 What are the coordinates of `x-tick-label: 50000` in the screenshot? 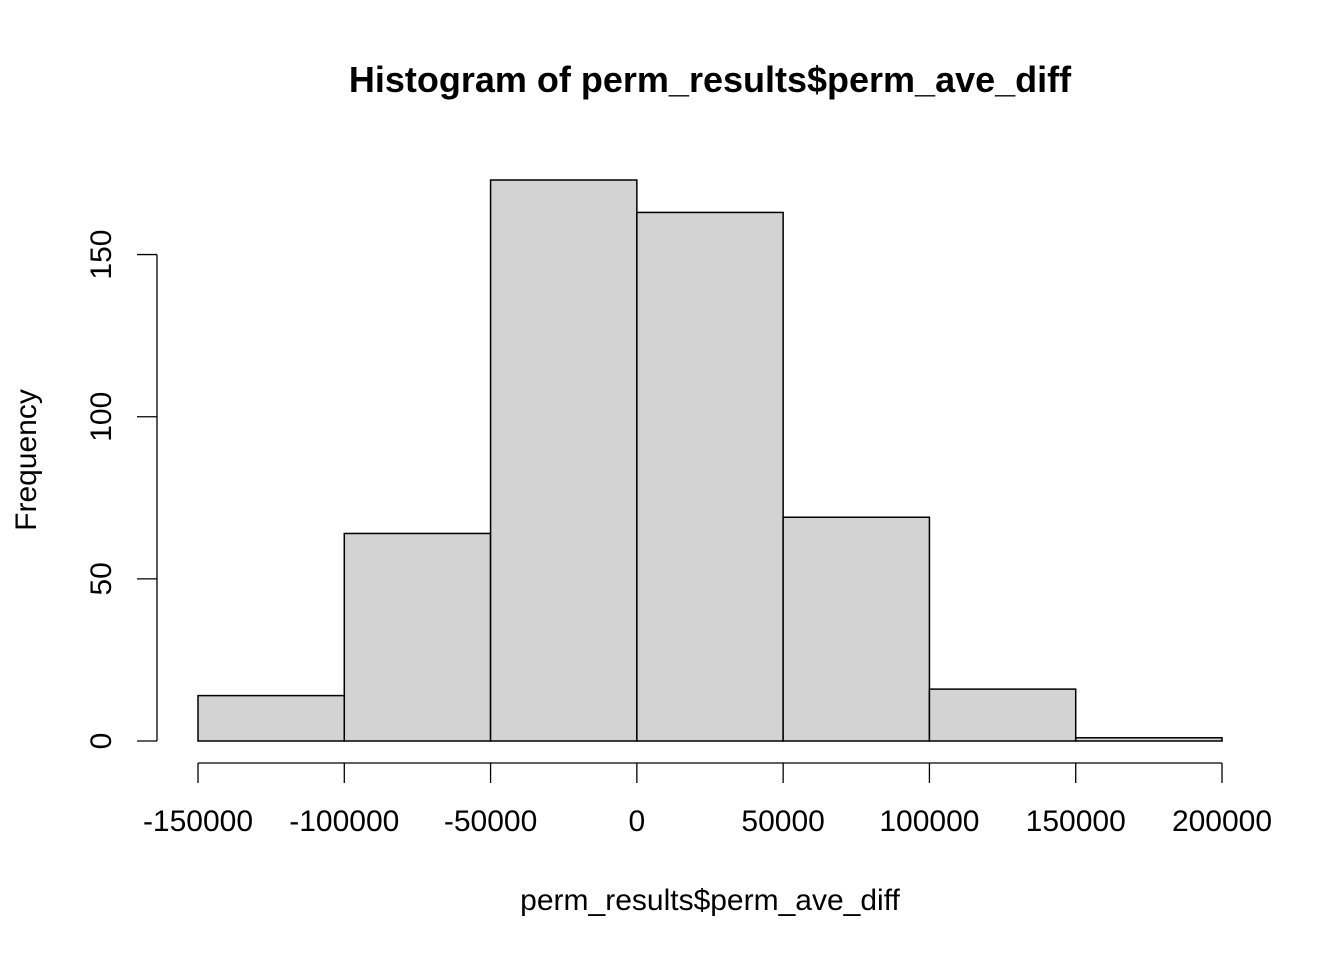 It's located at (782, 821).